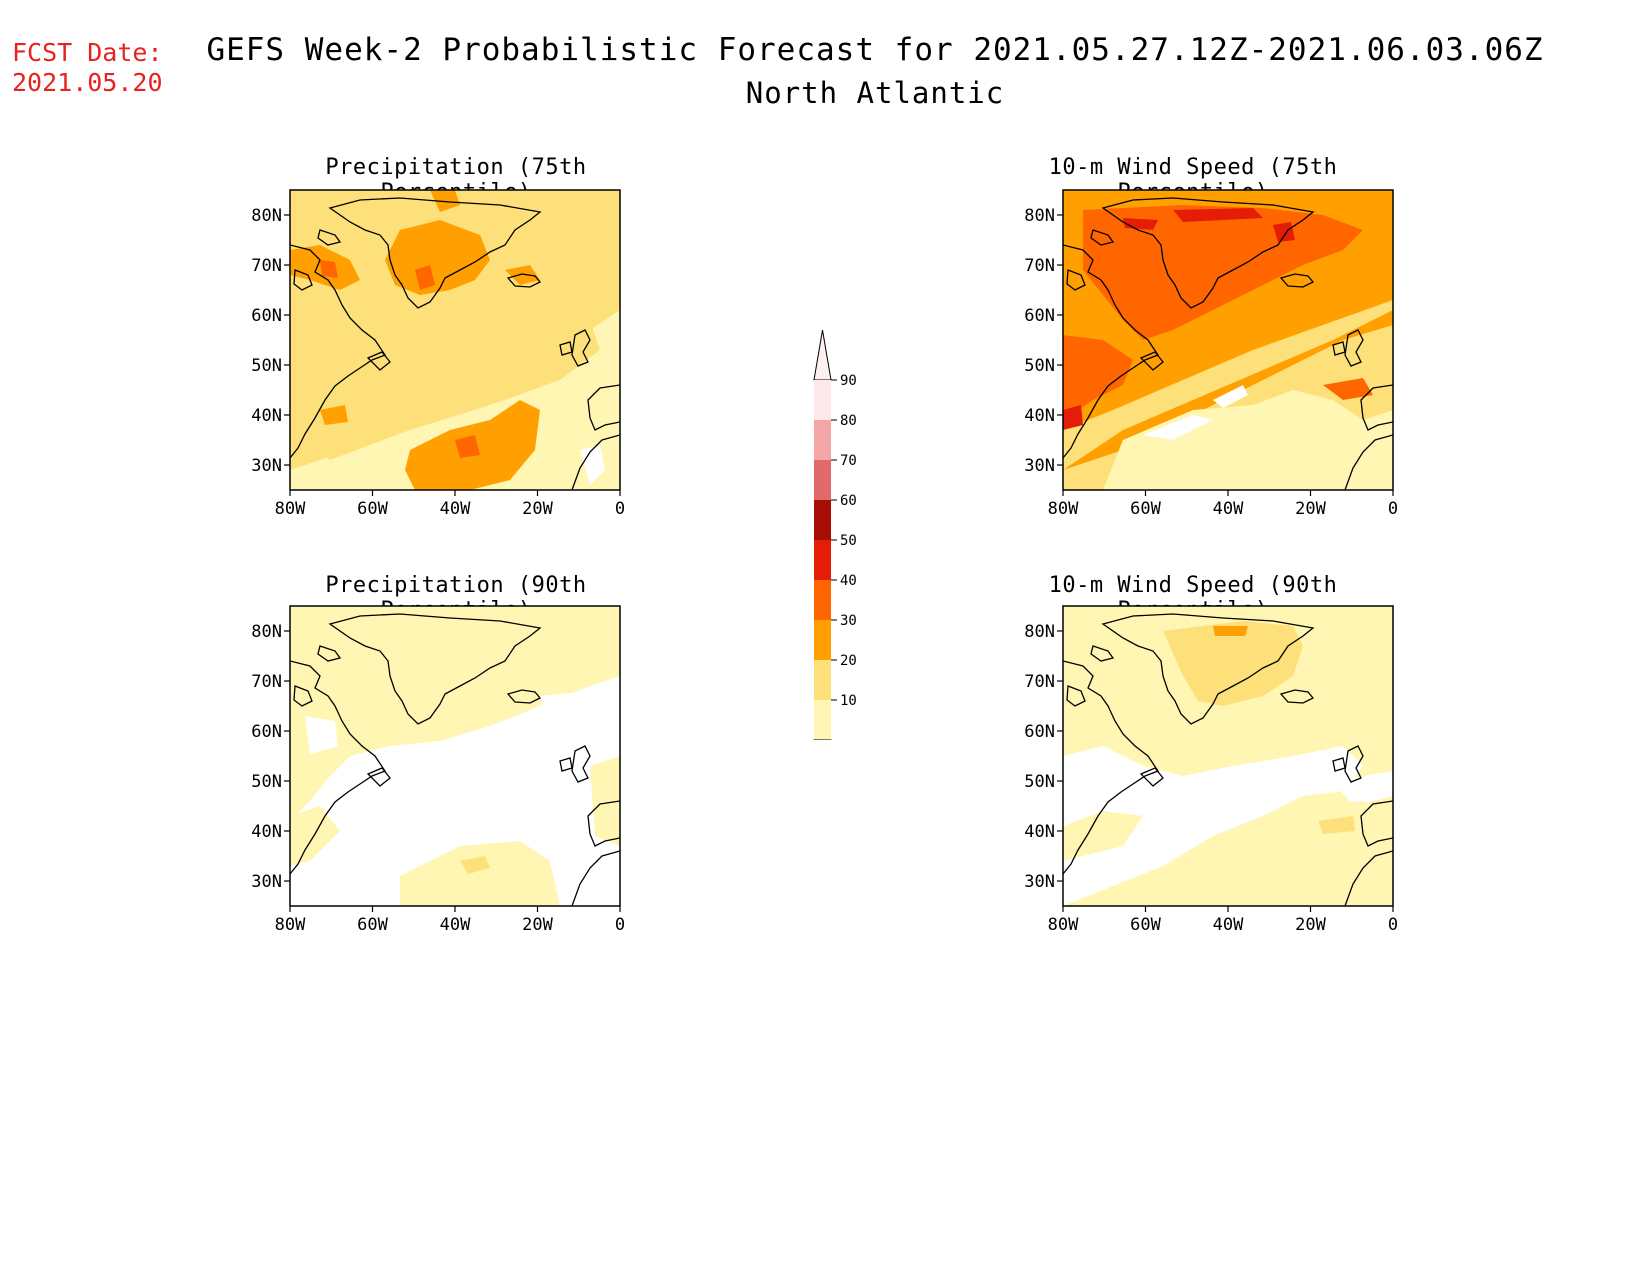  I want to click on fcst-date-block: FCST Date: 2021.05.20, so click(87, 68).